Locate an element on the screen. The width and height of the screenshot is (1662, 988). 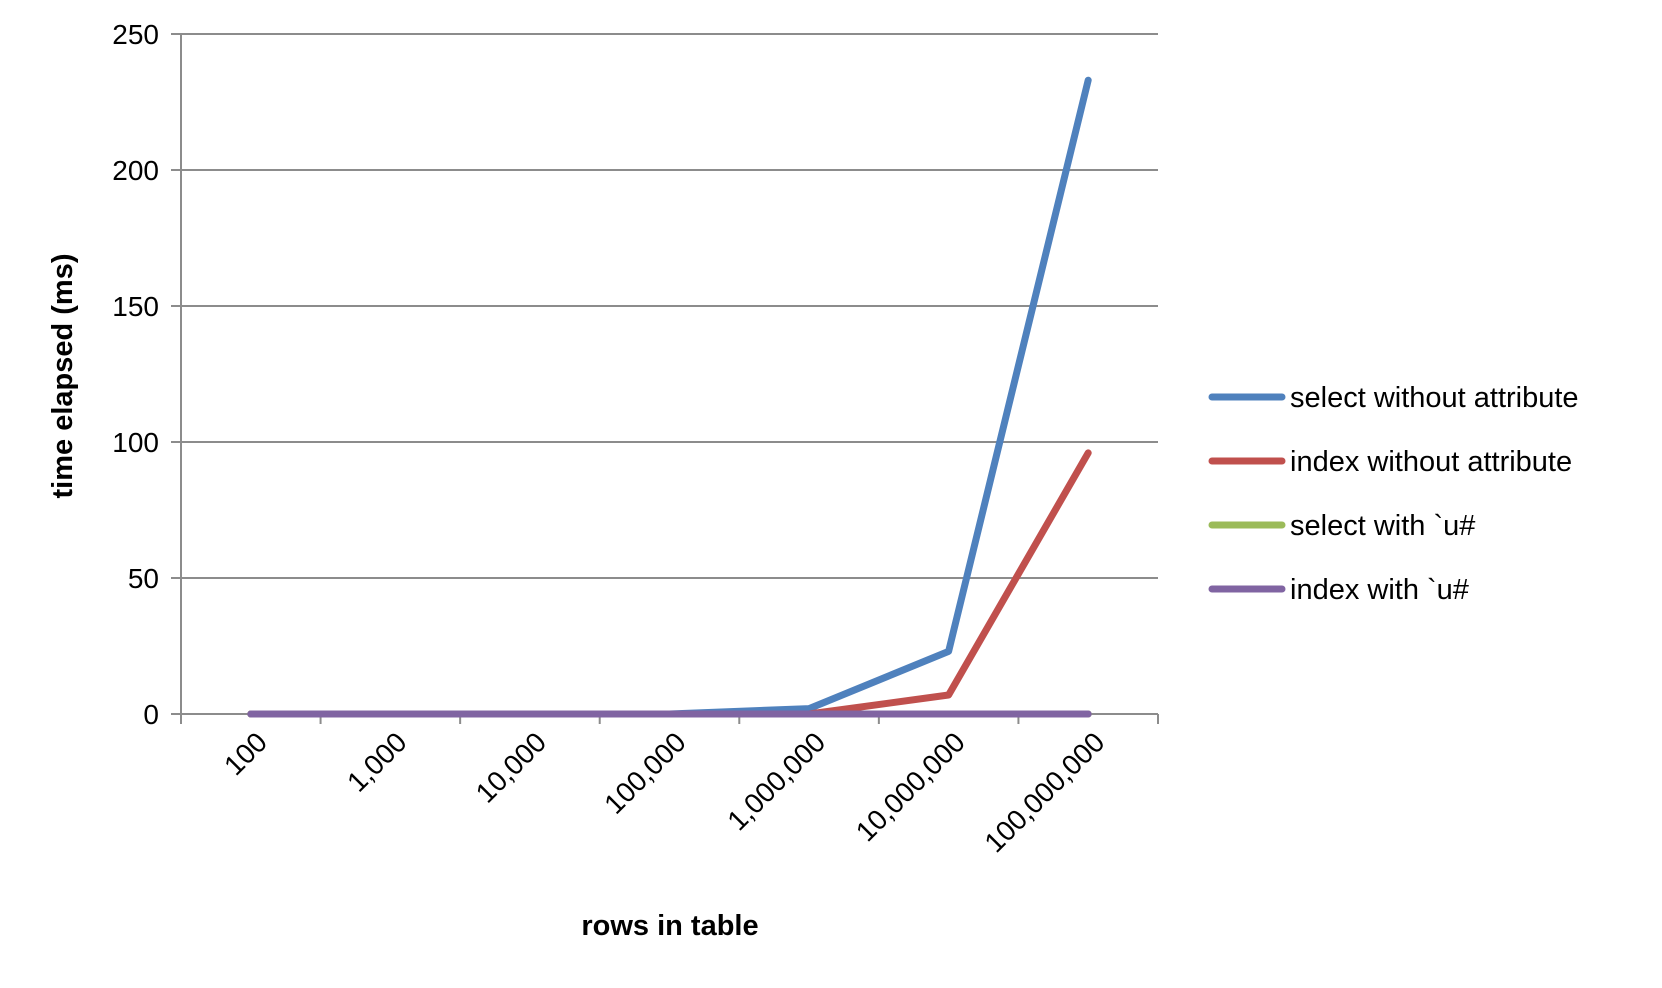
y-tick-label: 150 is located at coordinates (135, 306).